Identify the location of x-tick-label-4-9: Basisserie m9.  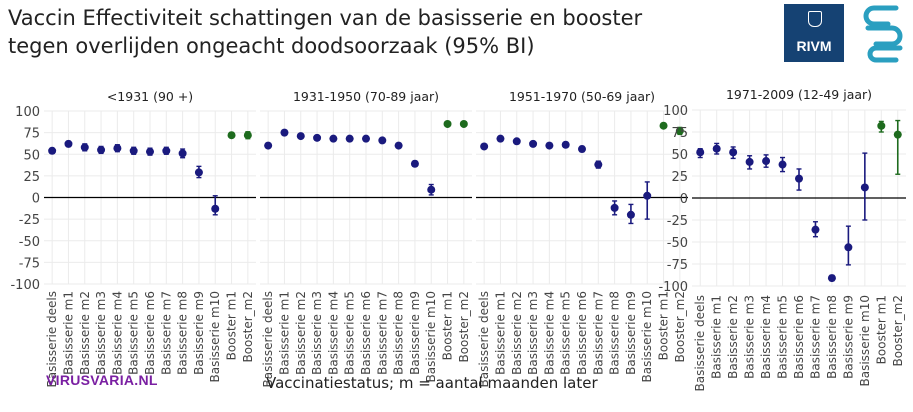
(848, 337).